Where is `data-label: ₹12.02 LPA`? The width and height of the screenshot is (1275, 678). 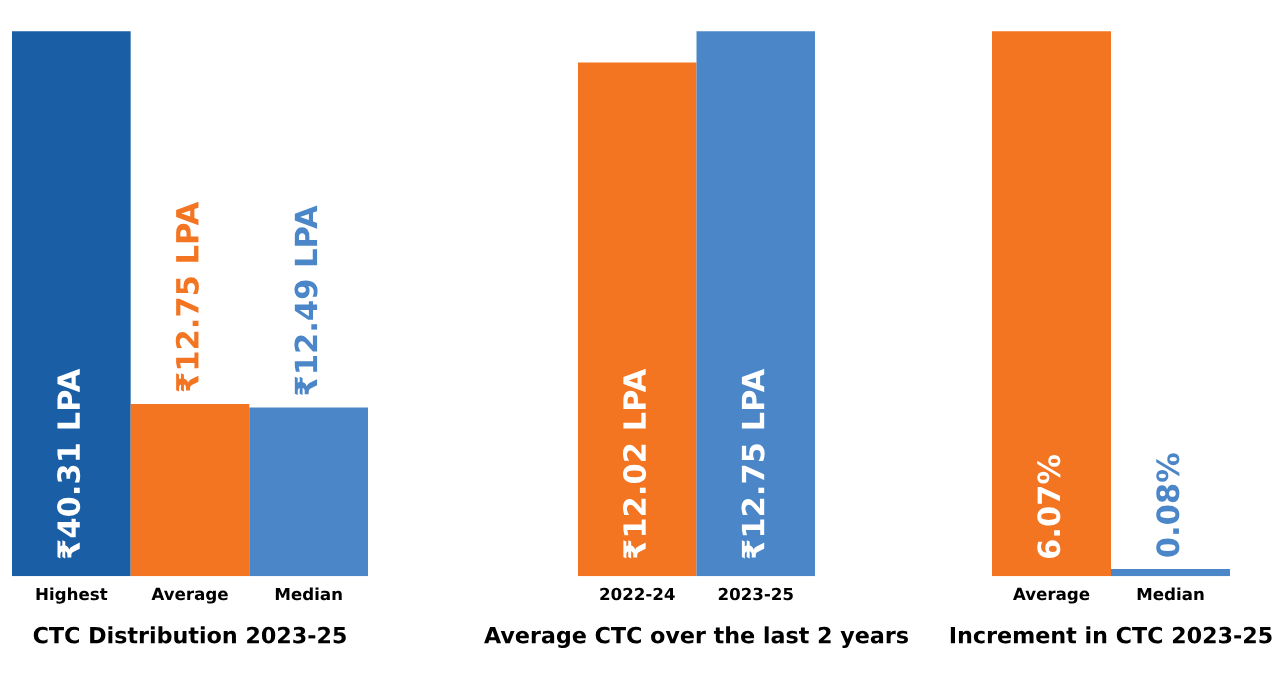 data-label: ₹12.02 LPA is located at coordinates (635, 463).